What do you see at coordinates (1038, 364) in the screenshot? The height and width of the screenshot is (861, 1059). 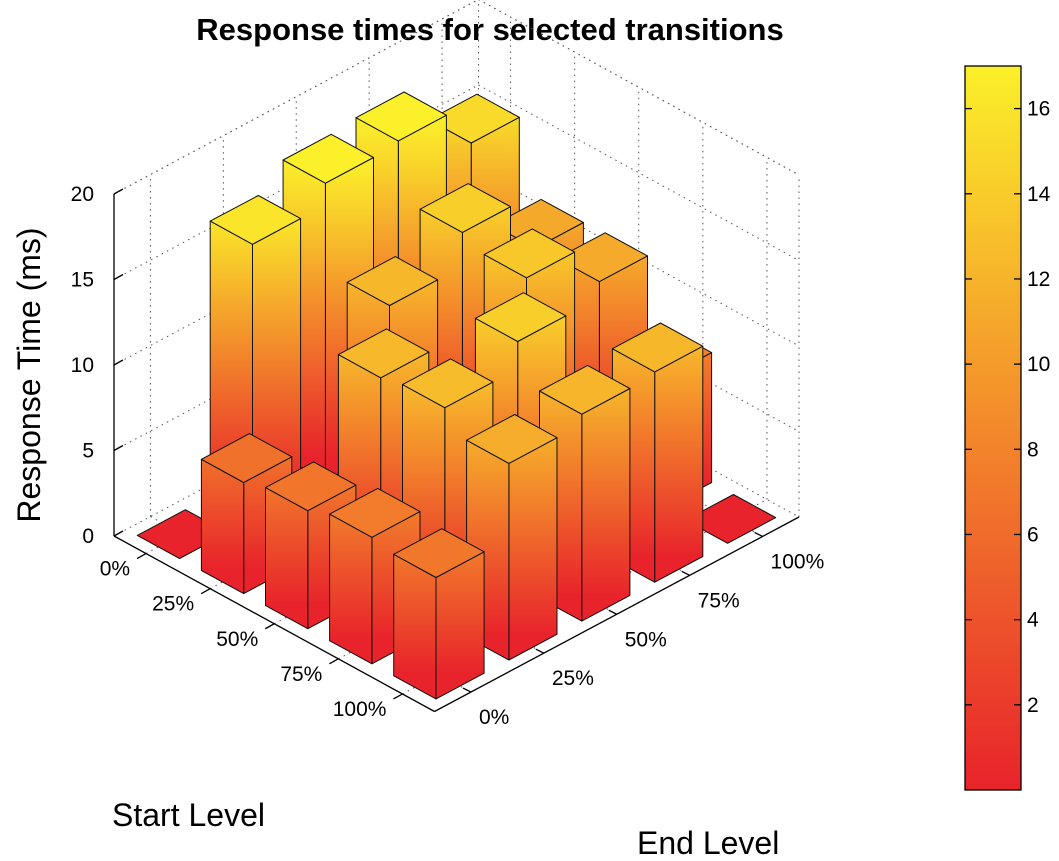 I see `colorbar-tick-label: 10` at bounding box center [1038, 364].